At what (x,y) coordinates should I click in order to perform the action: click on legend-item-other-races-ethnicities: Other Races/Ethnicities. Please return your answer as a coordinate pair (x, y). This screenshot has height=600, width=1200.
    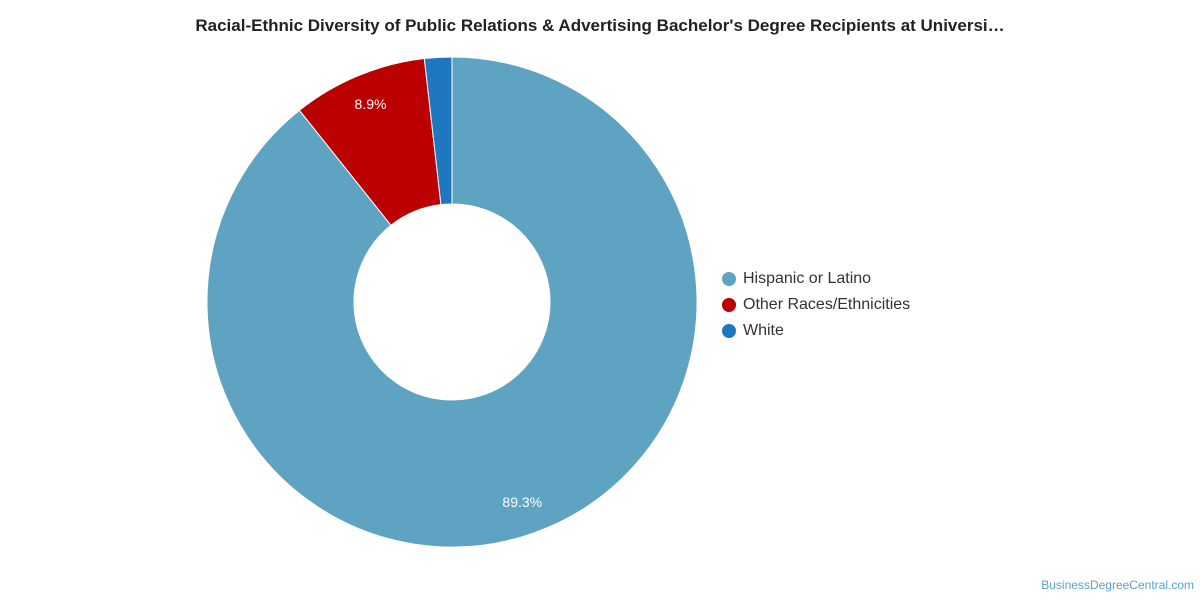
    Looking at the image, I should click on (816, 305).